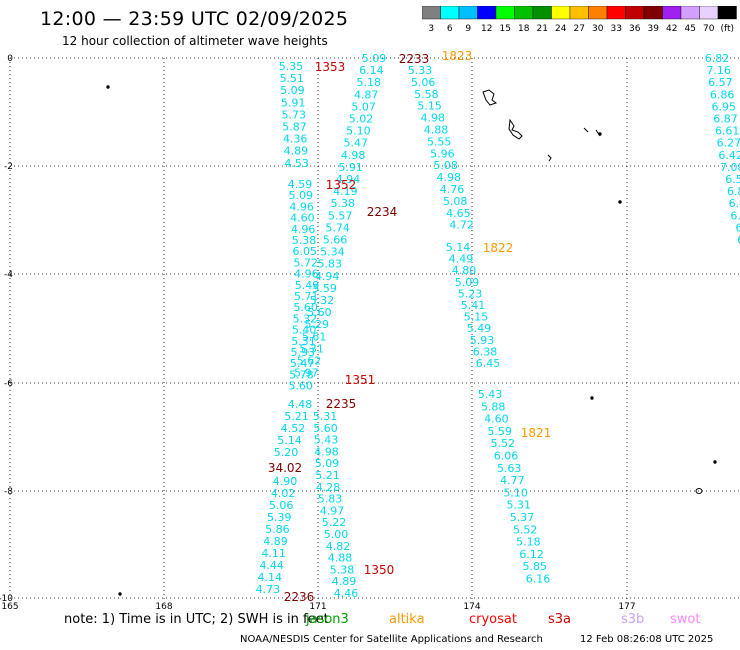 This screenshot has width=740, height=650. I want to click on wave-height-value: 5.83, so click(330, 499).